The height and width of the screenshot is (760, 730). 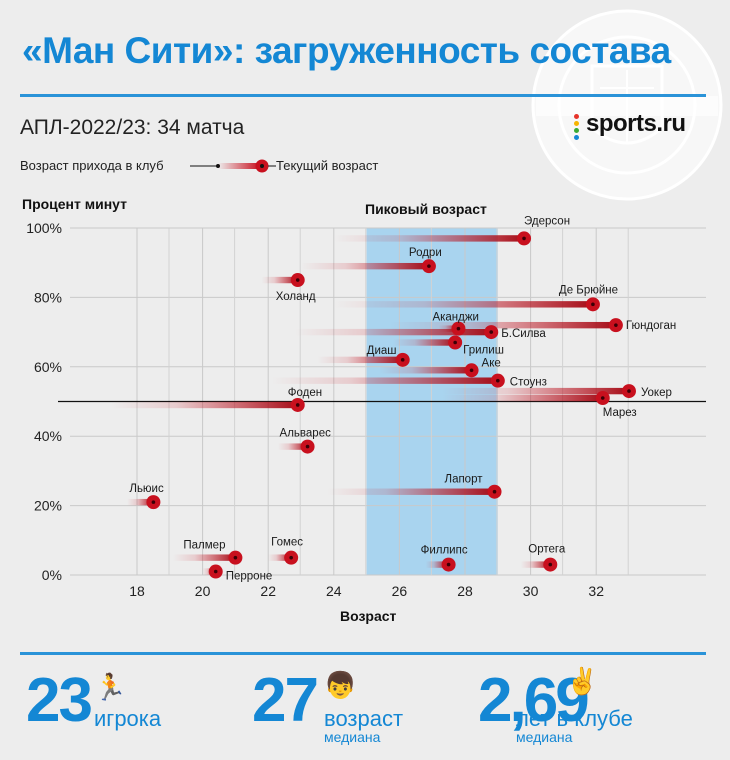 I want to click on x-tick-label: 30, so click(x=531, y=591).